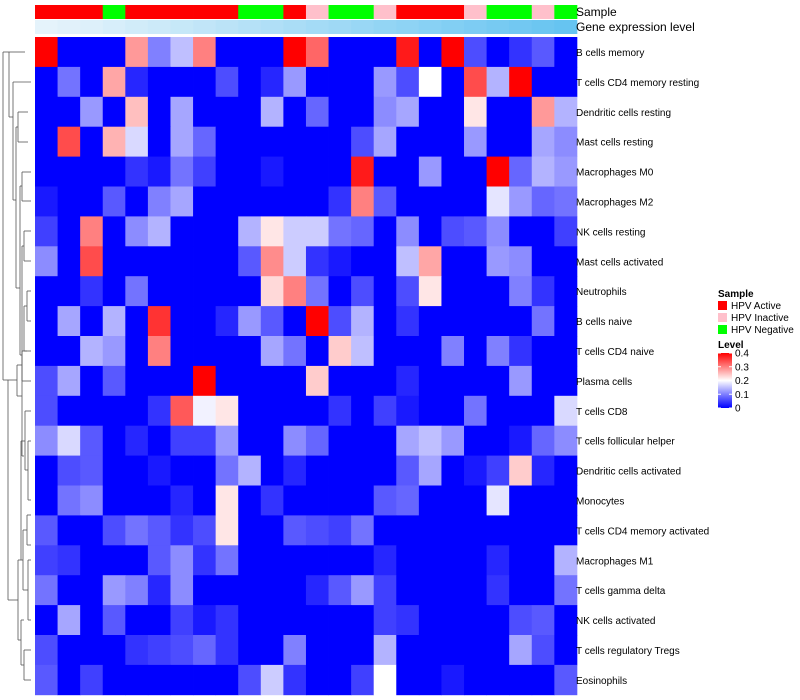 This screenshot has width=800, height=700. Describe the element at coordinates (615, 352) in the screenshot. I see `row-label: T cells CD4 naive` at that location.